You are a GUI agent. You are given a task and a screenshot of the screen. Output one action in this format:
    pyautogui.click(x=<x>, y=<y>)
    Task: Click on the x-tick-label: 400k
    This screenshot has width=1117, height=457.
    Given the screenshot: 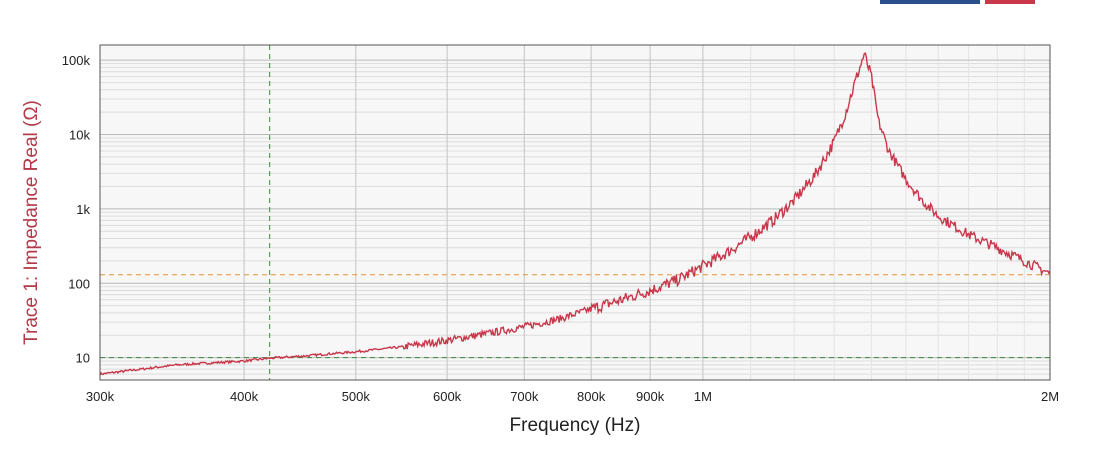 What is the action you would take?
    pyautogui.click(x=244, y=396)
    